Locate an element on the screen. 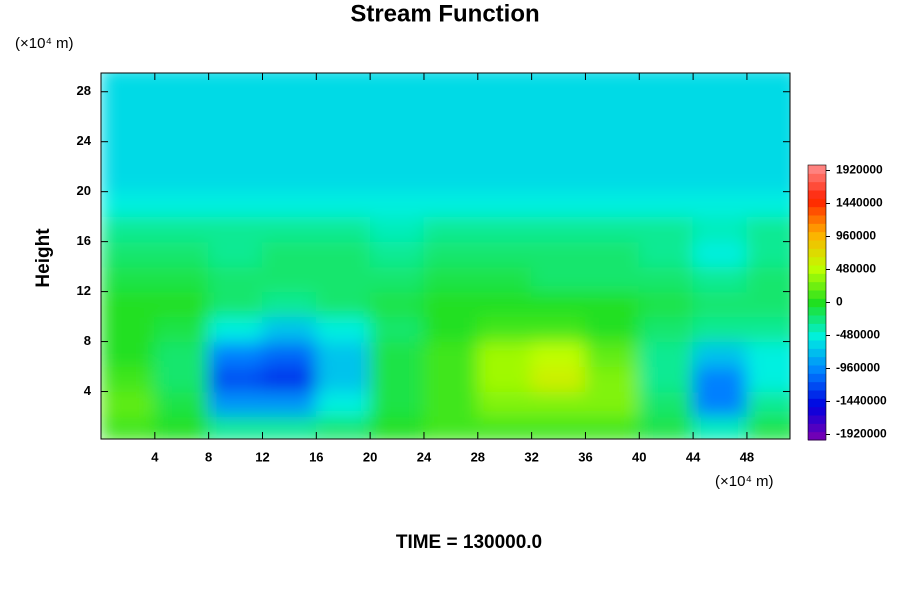 The height and width of the screenshot is (605, 900). x-tick-label: 28 is located at coordinates (478, 456).